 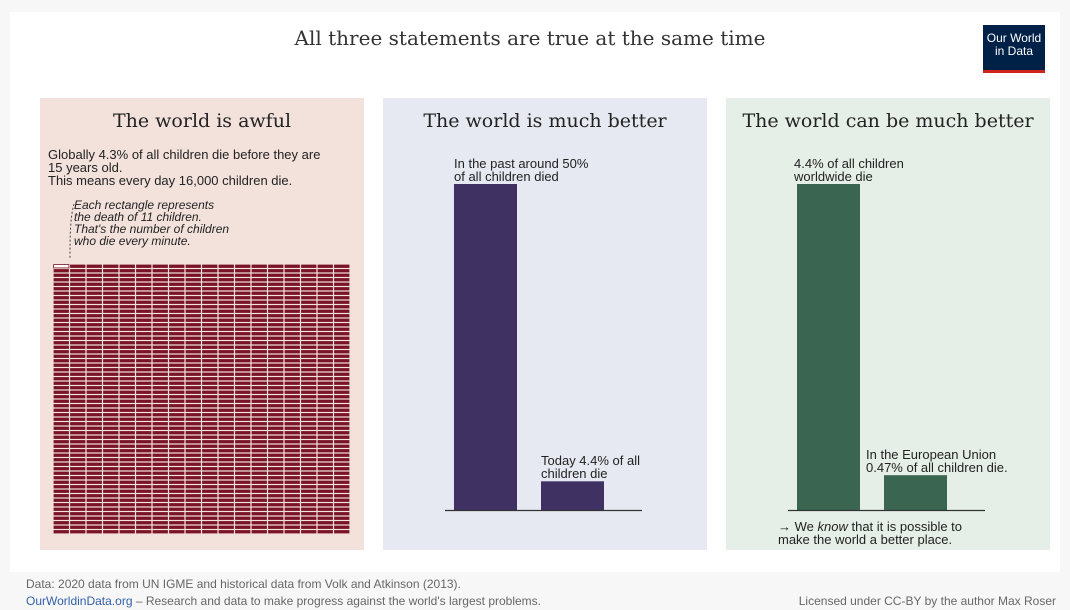 I want to click on site-link: OurWorldinData.org, so click(x=79, y=601).